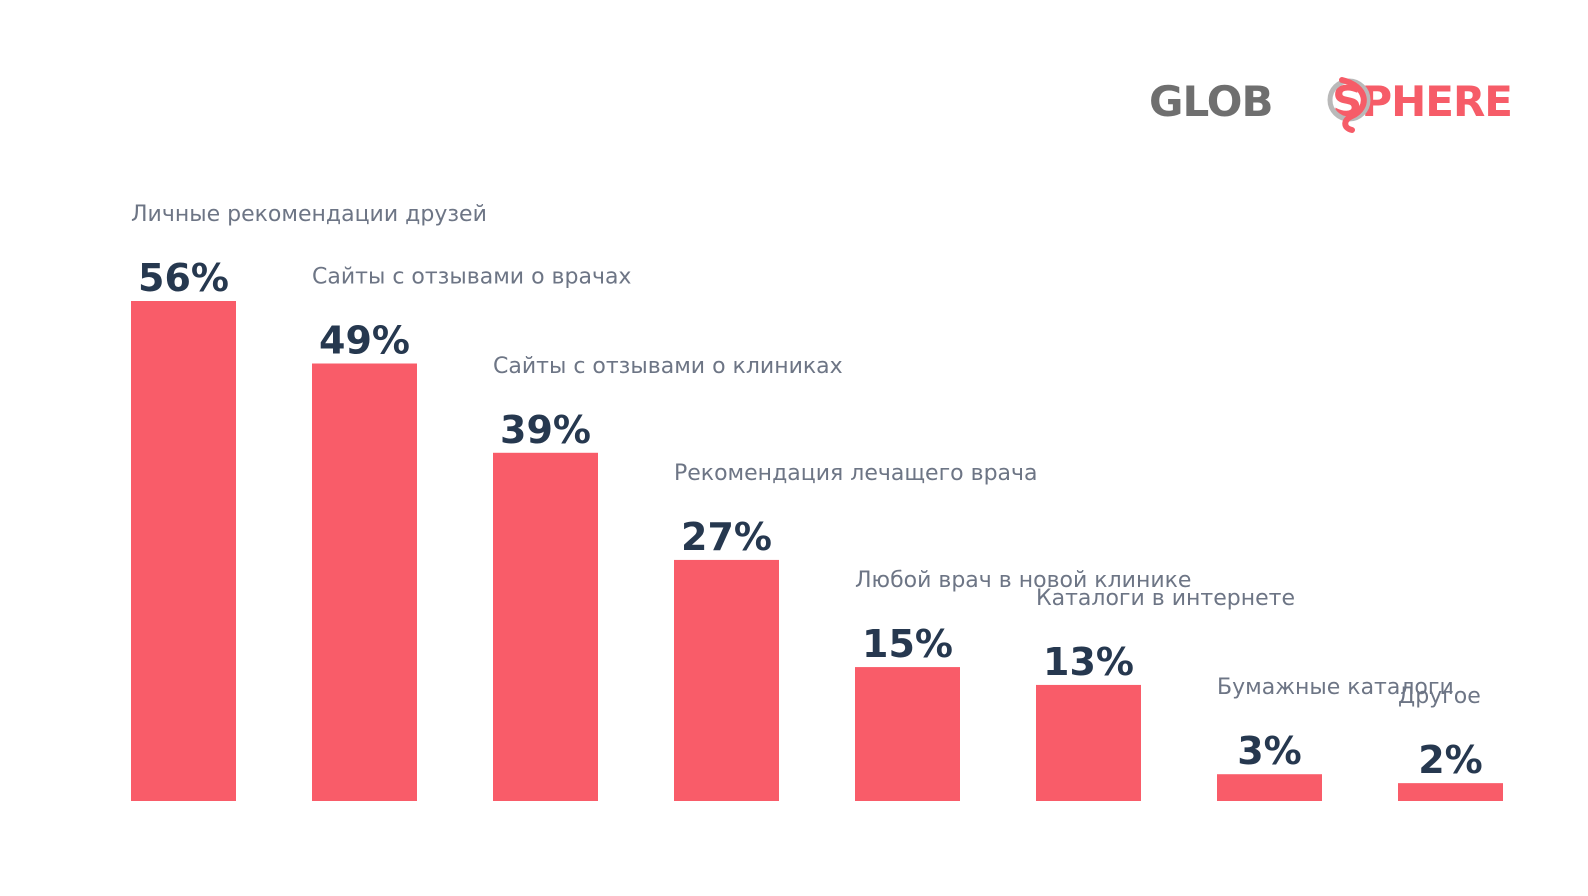 This screenshot has width=1588, height=896. I want to click on value-label-5: 15%, so click(907, 644).